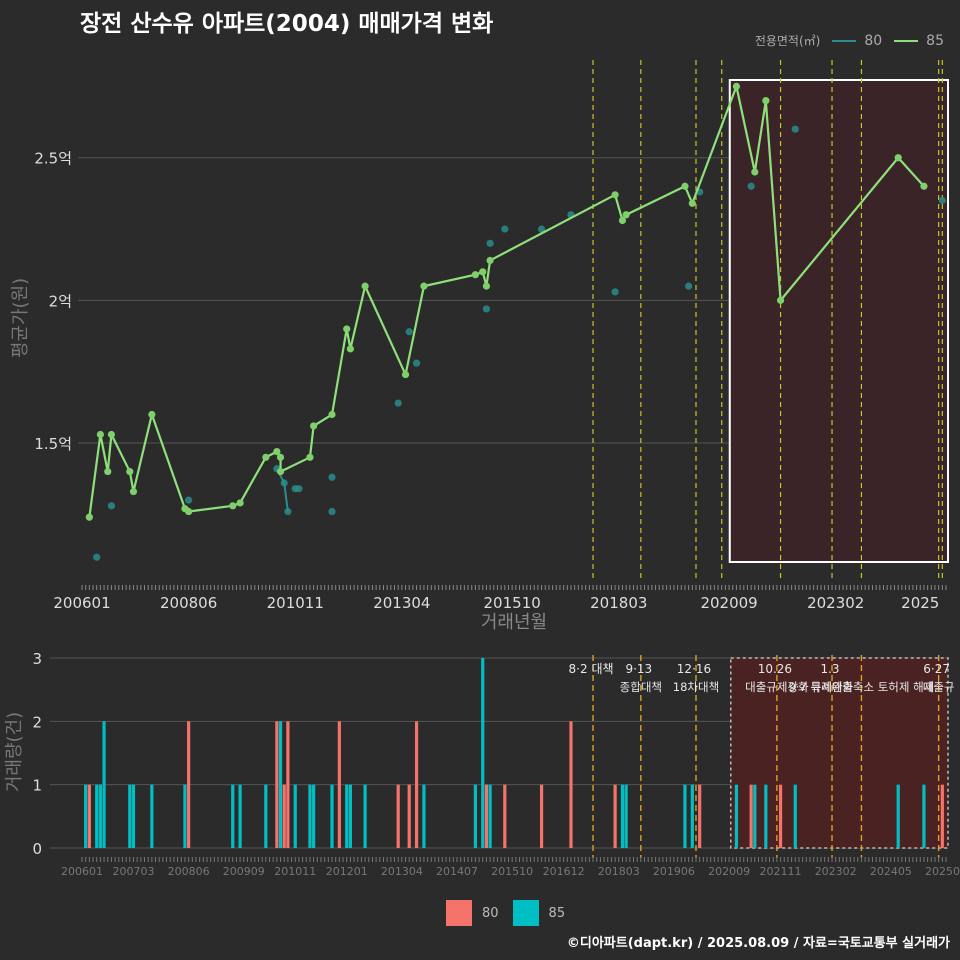 The width and height of the screenshot is (960, 960). I want to click on vol-x-tick-label: 201407, so click(457, 871).